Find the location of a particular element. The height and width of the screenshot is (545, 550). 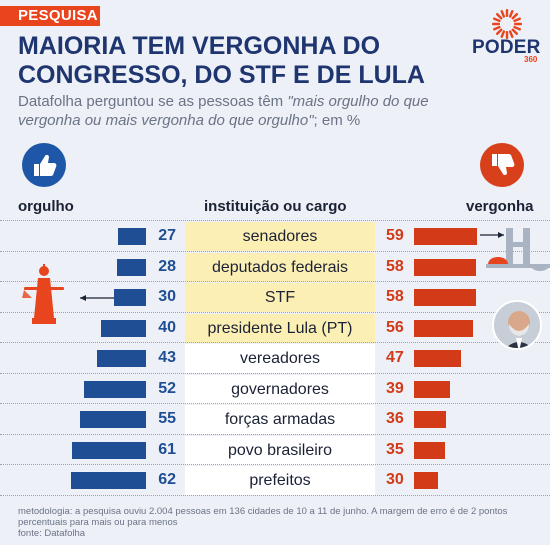

chart-row: 52 governadores 39 is located at coordinates (275, 388).